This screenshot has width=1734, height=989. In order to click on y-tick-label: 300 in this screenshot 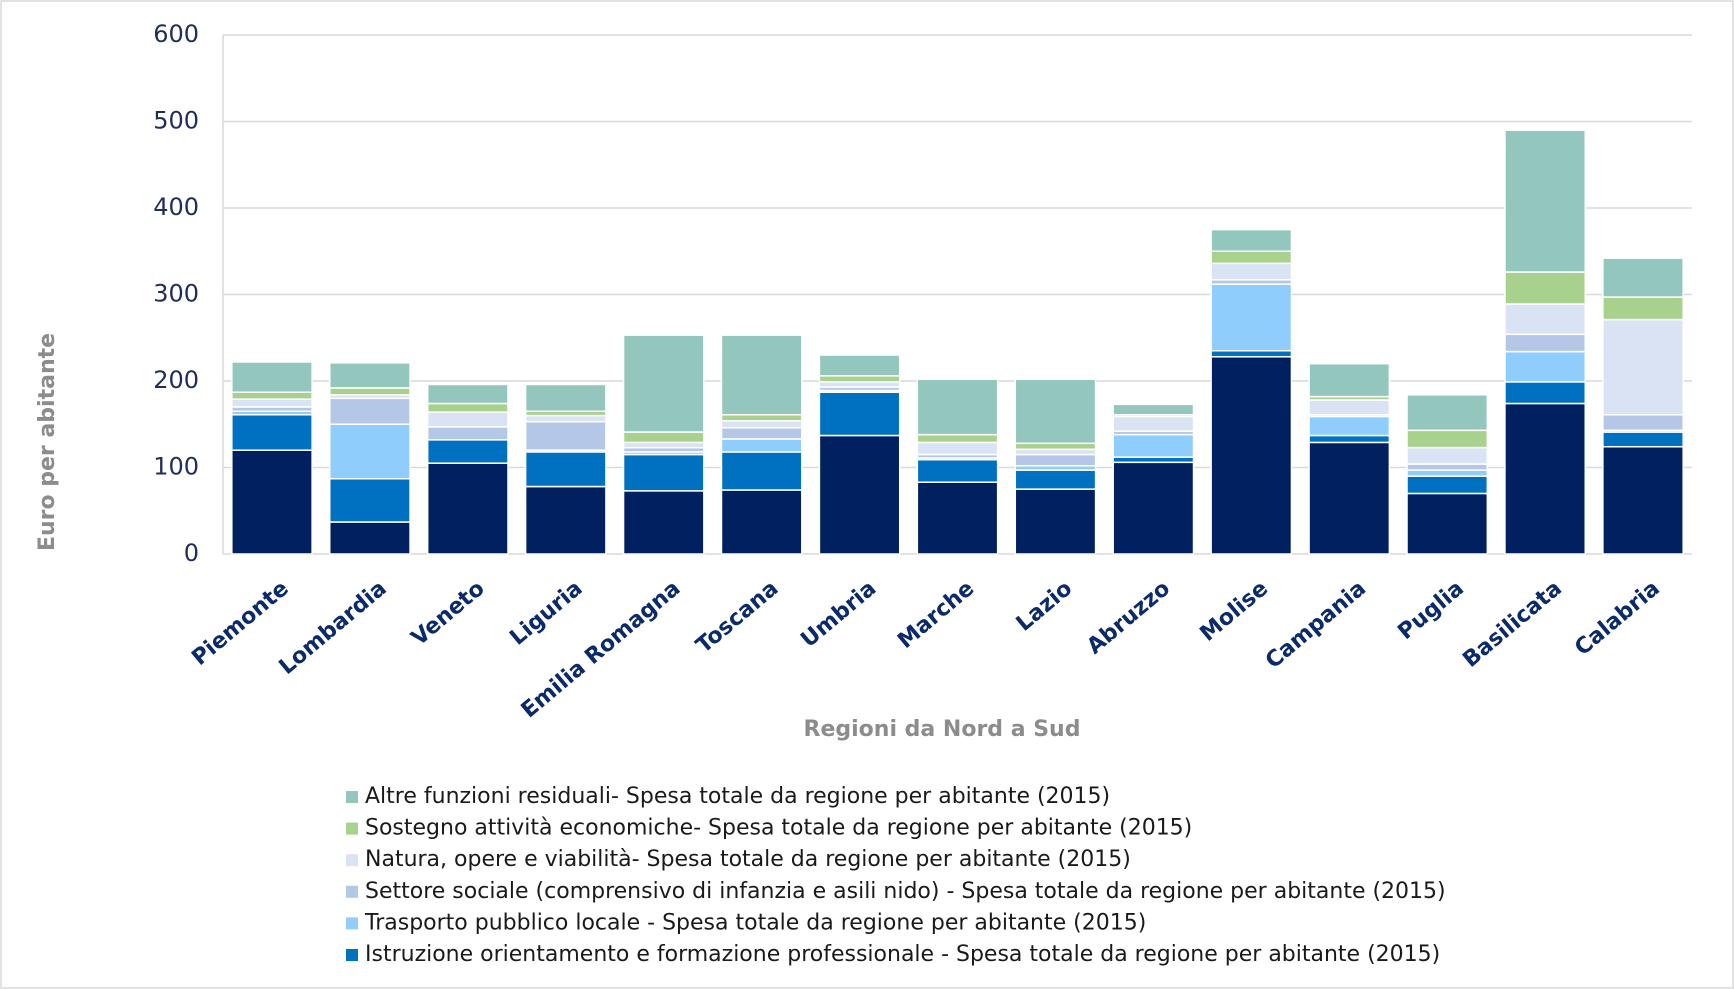, I will do `click(176, 294)`.